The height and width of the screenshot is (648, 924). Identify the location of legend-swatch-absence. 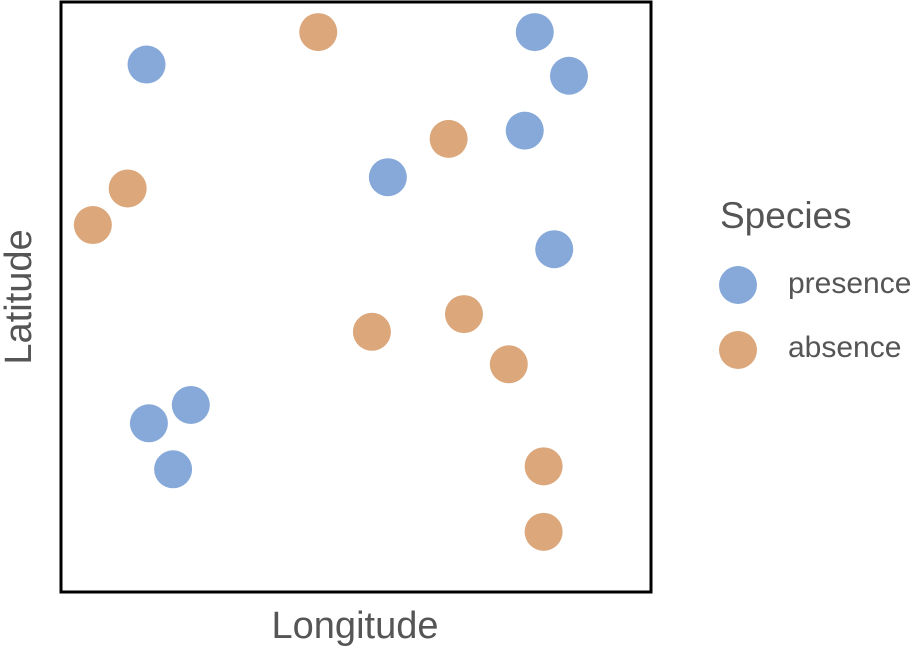
(738, 350).